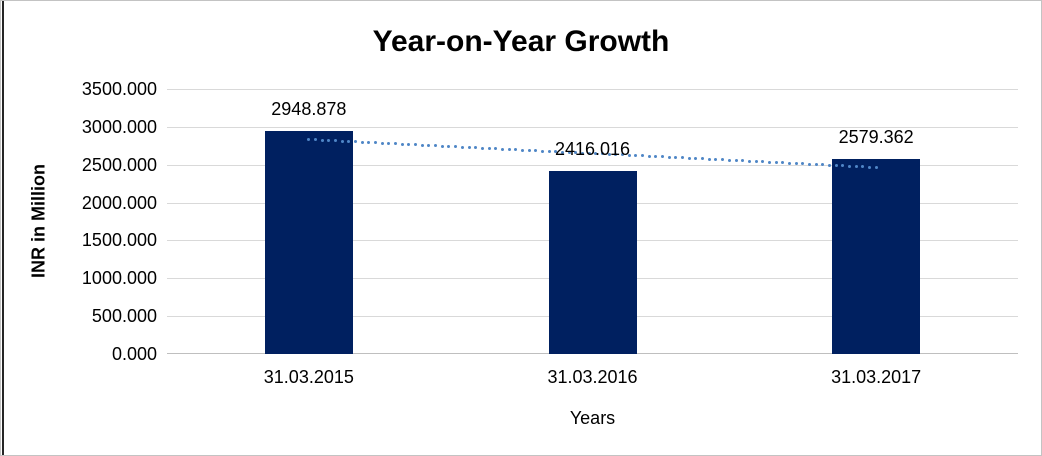 The image size is (1042, 456). I want to click on y-tick-label: 1000.000, so click(119, 278).